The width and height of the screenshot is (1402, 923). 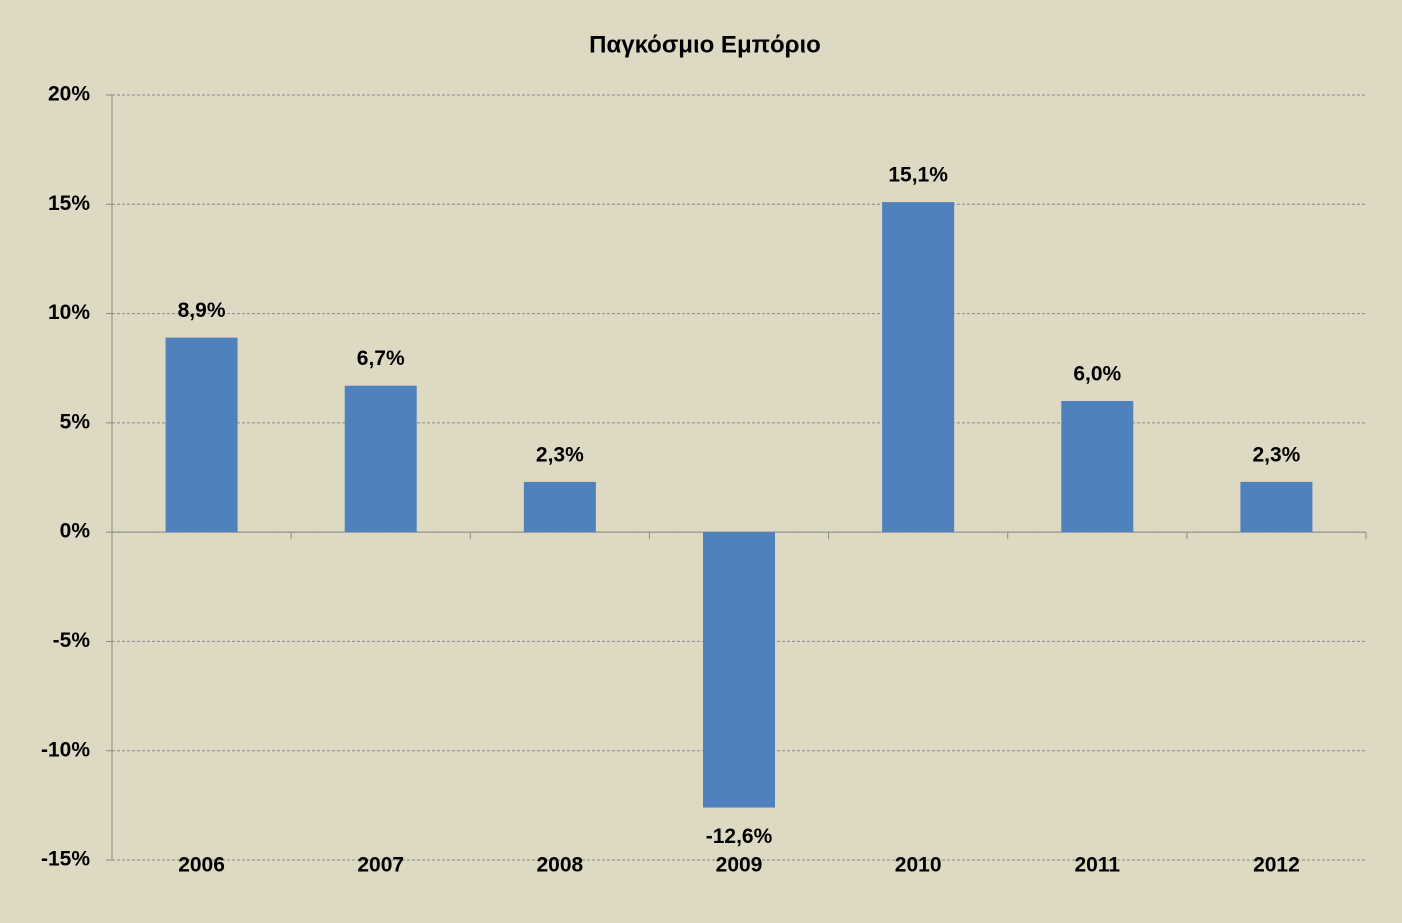 What do you see at coordinates (918, 175) in the screenshot?
I see `data-label: 15,1%` at bounding box center [918, 175].